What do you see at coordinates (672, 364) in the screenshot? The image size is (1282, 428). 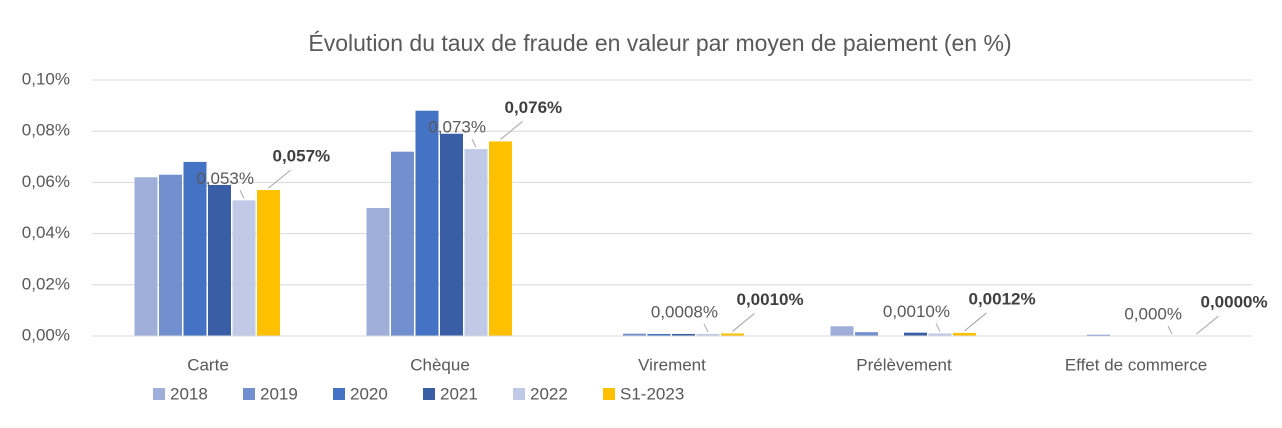 I see `x-tick-label: Virement` at bounding box center [672, 364].